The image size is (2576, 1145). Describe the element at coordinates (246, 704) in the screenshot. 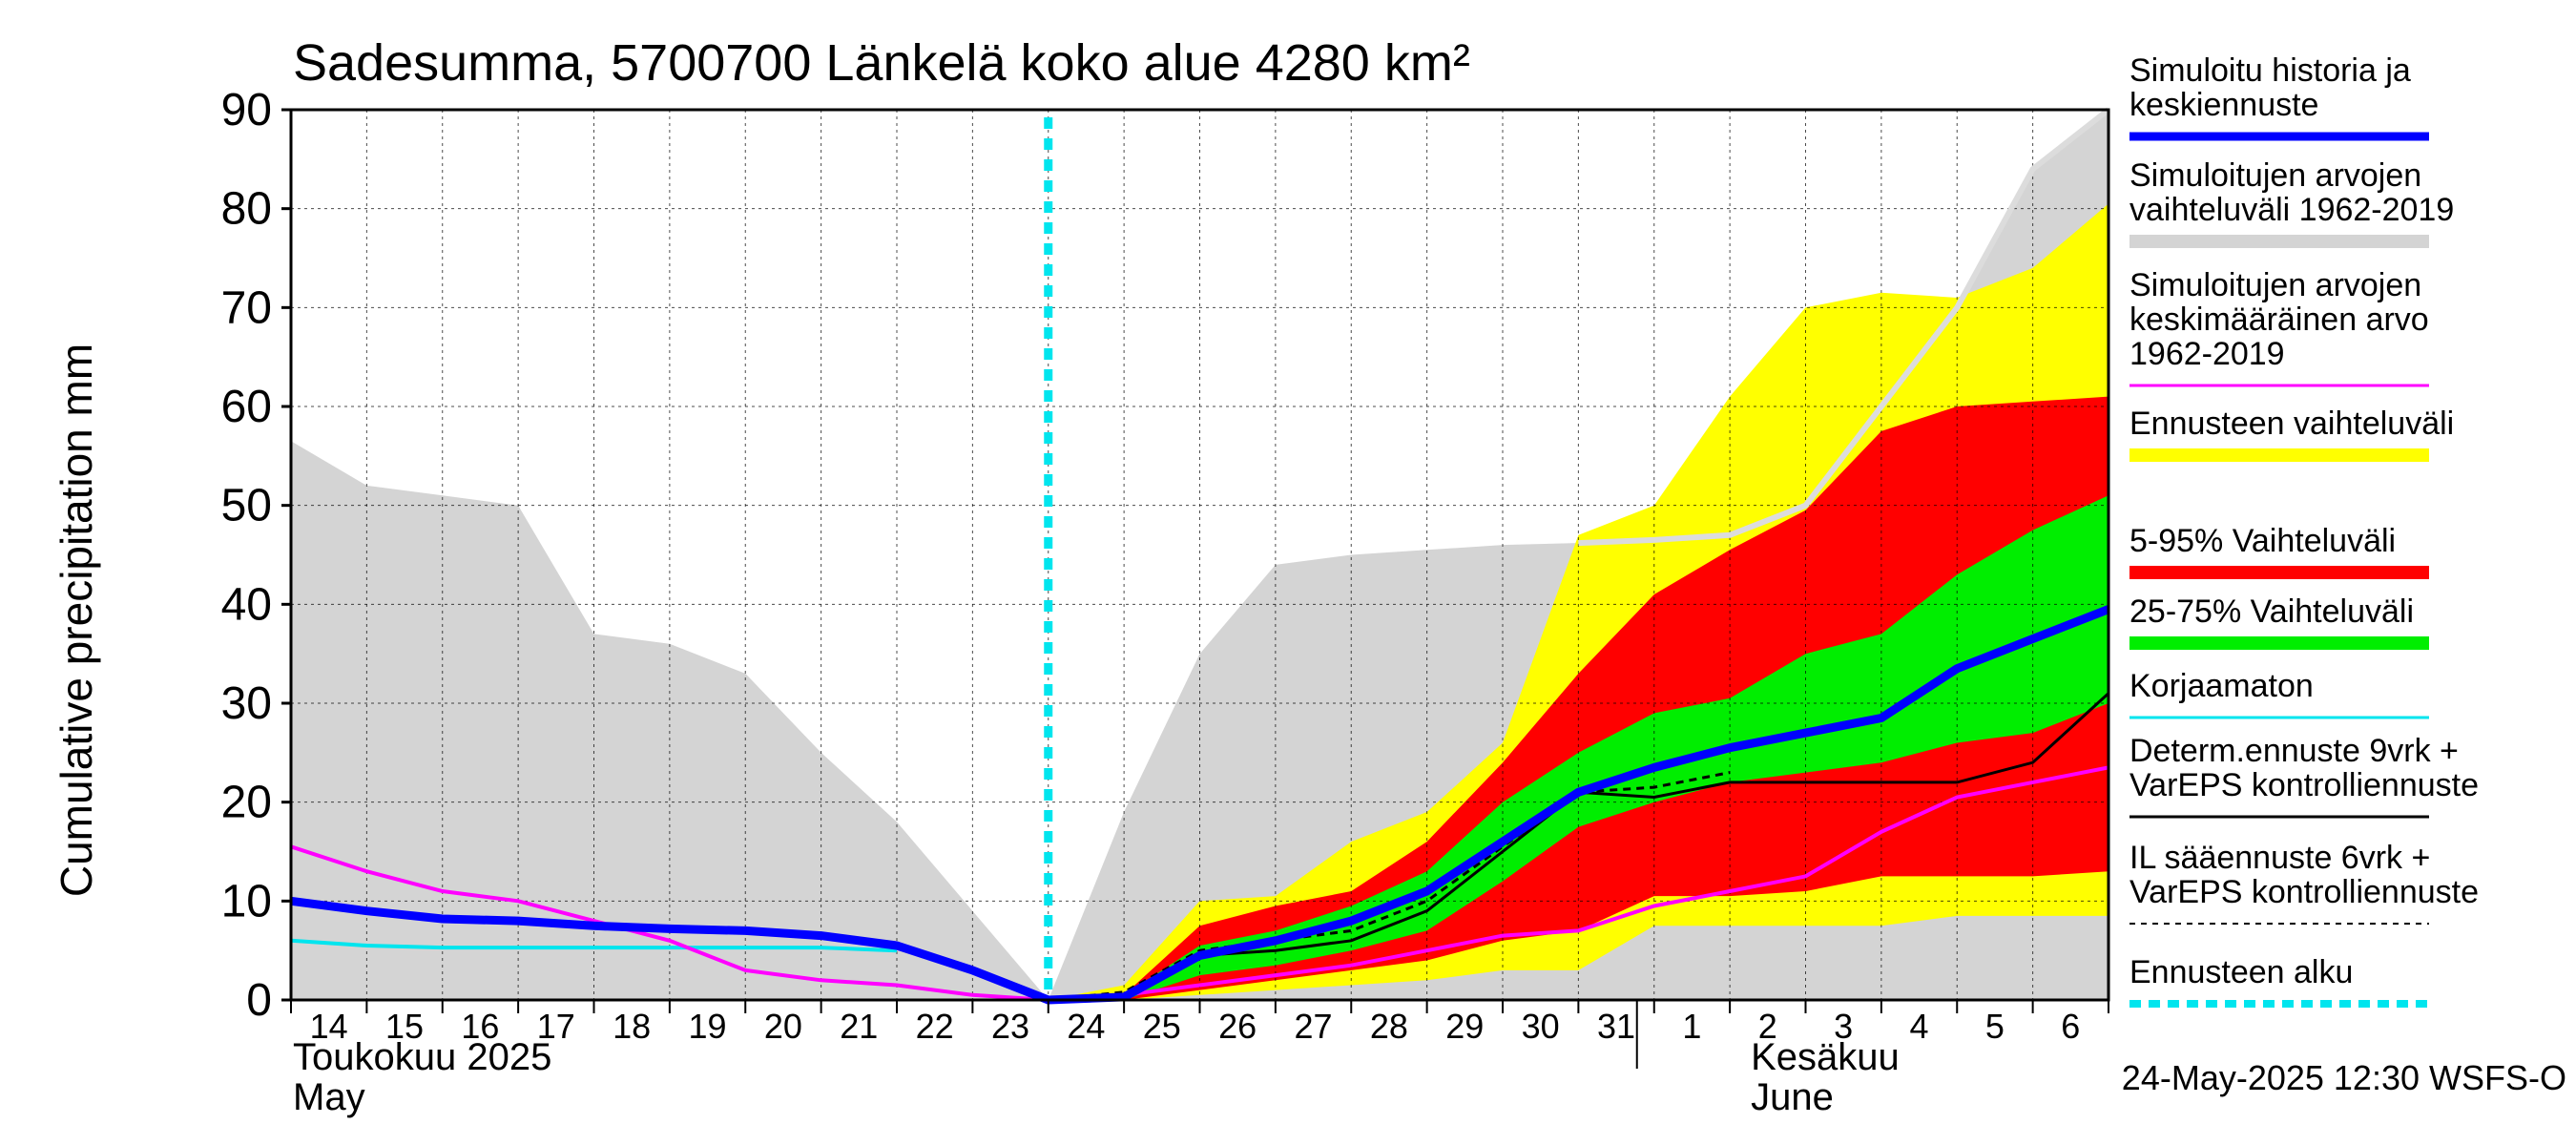

I see `y-tick-label: 30` at that location.